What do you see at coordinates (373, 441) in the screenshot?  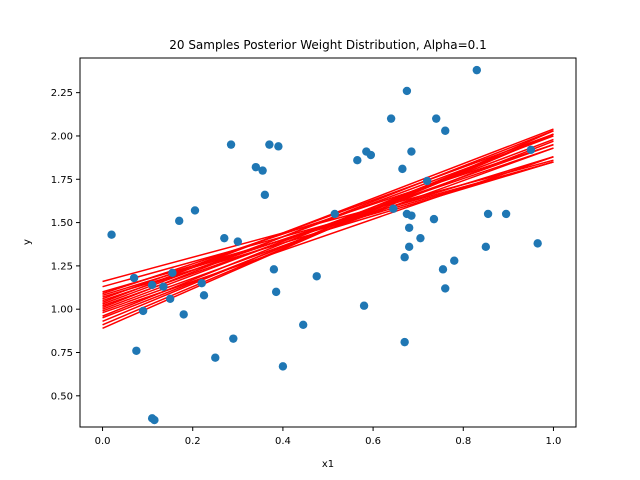 I see `x-tick-label: 0.6` at bounding box center [373, 441].